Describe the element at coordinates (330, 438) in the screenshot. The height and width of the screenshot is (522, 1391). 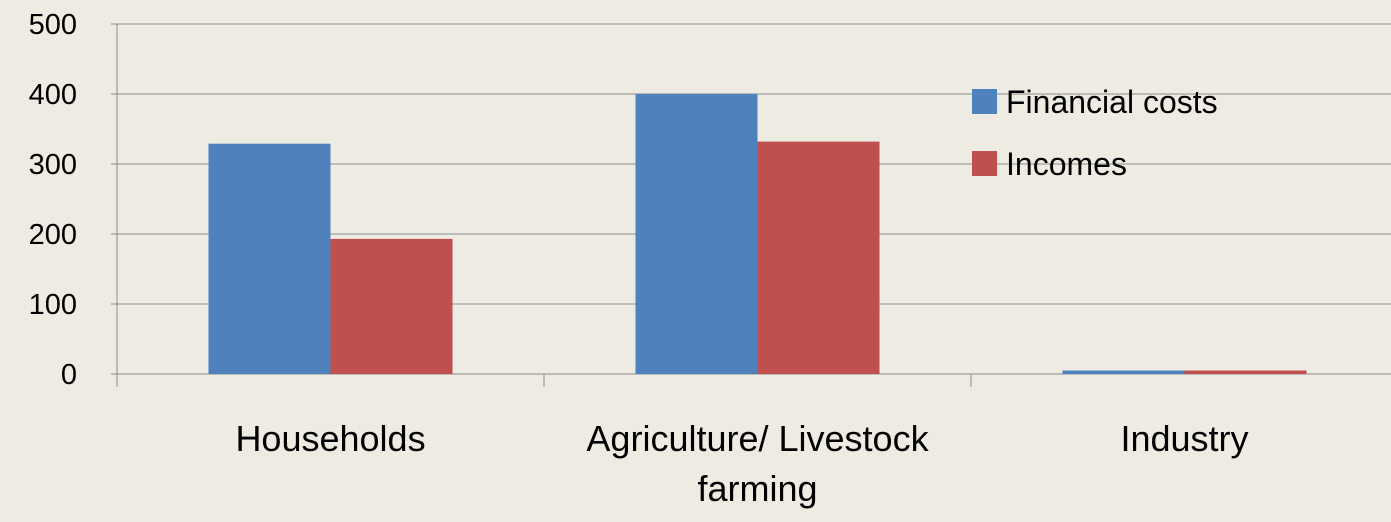
I see `x-tick-label: Households` at that location.